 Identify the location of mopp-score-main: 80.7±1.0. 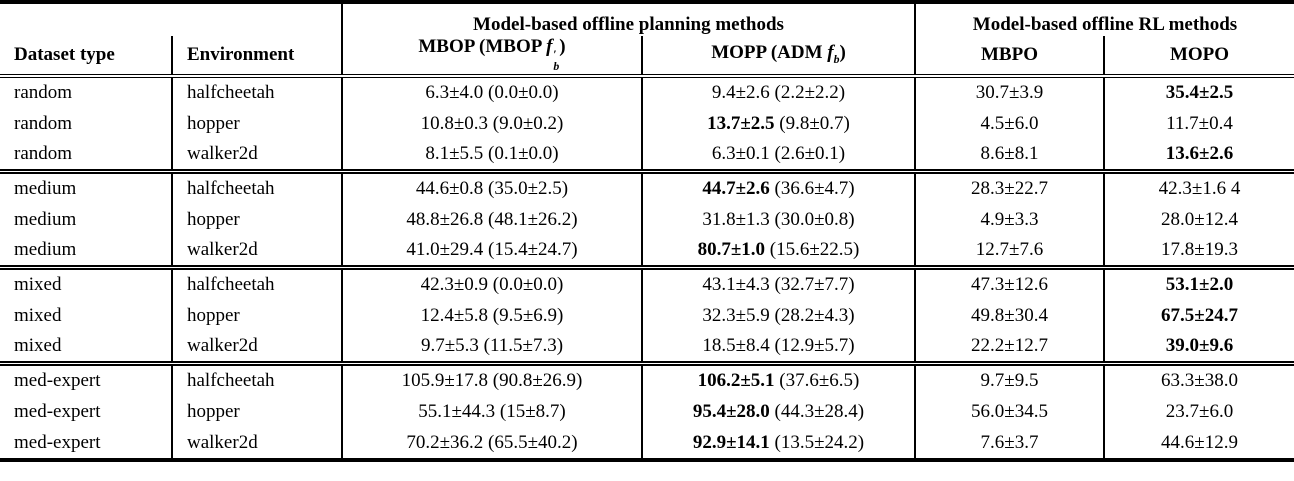
(731, 250).